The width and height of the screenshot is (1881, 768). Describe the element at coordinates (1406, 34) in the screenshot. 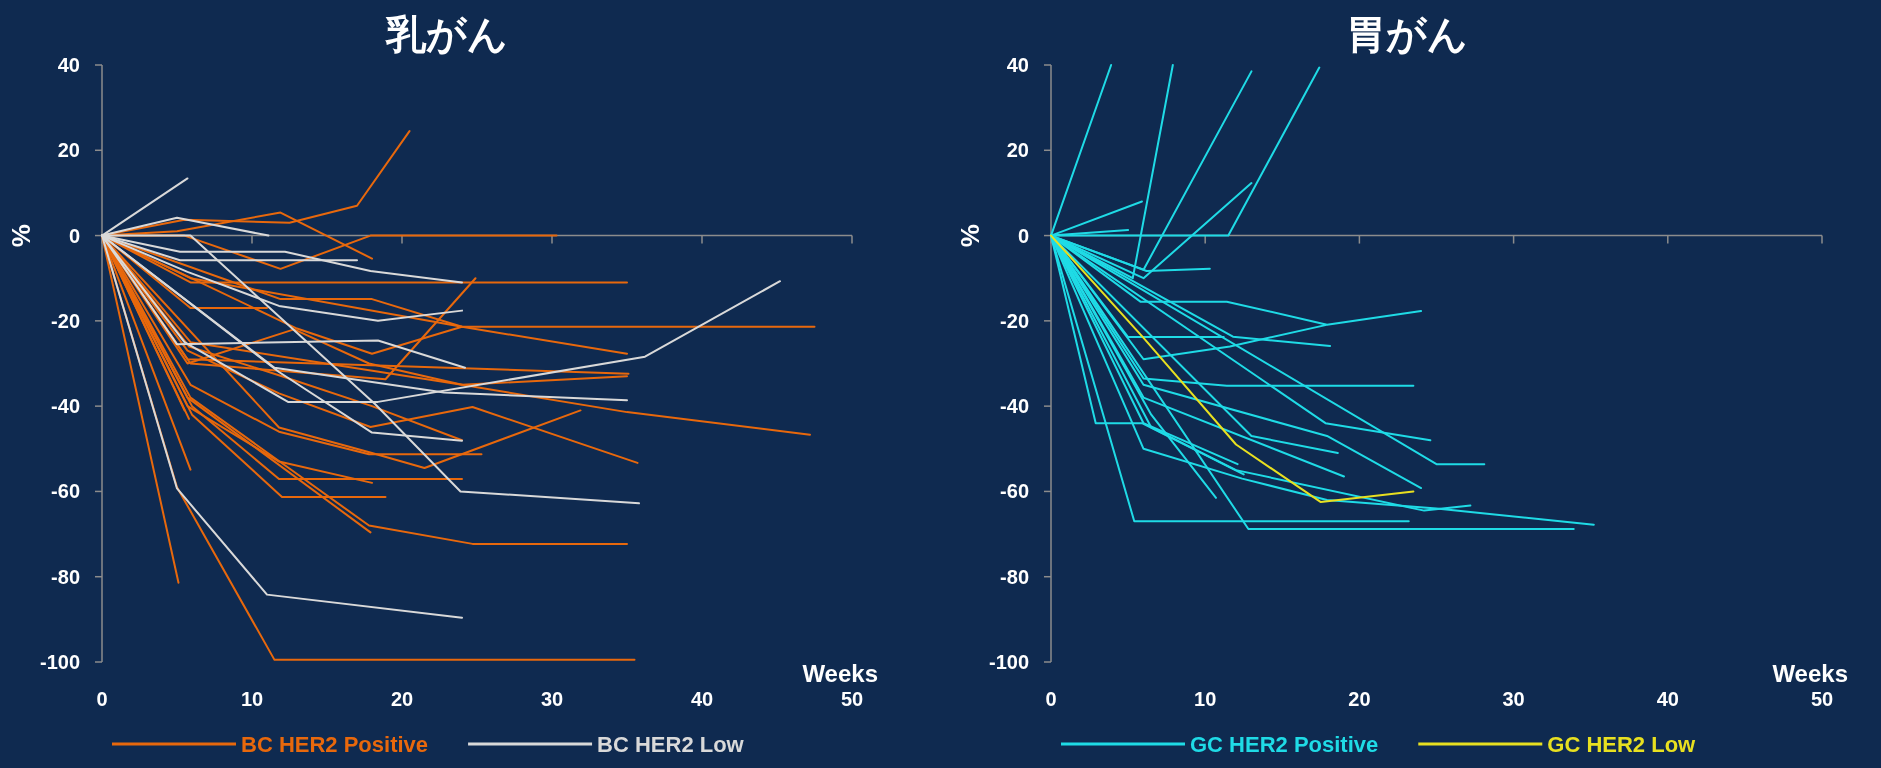

I see `chart-title: 胃がん` at that location.